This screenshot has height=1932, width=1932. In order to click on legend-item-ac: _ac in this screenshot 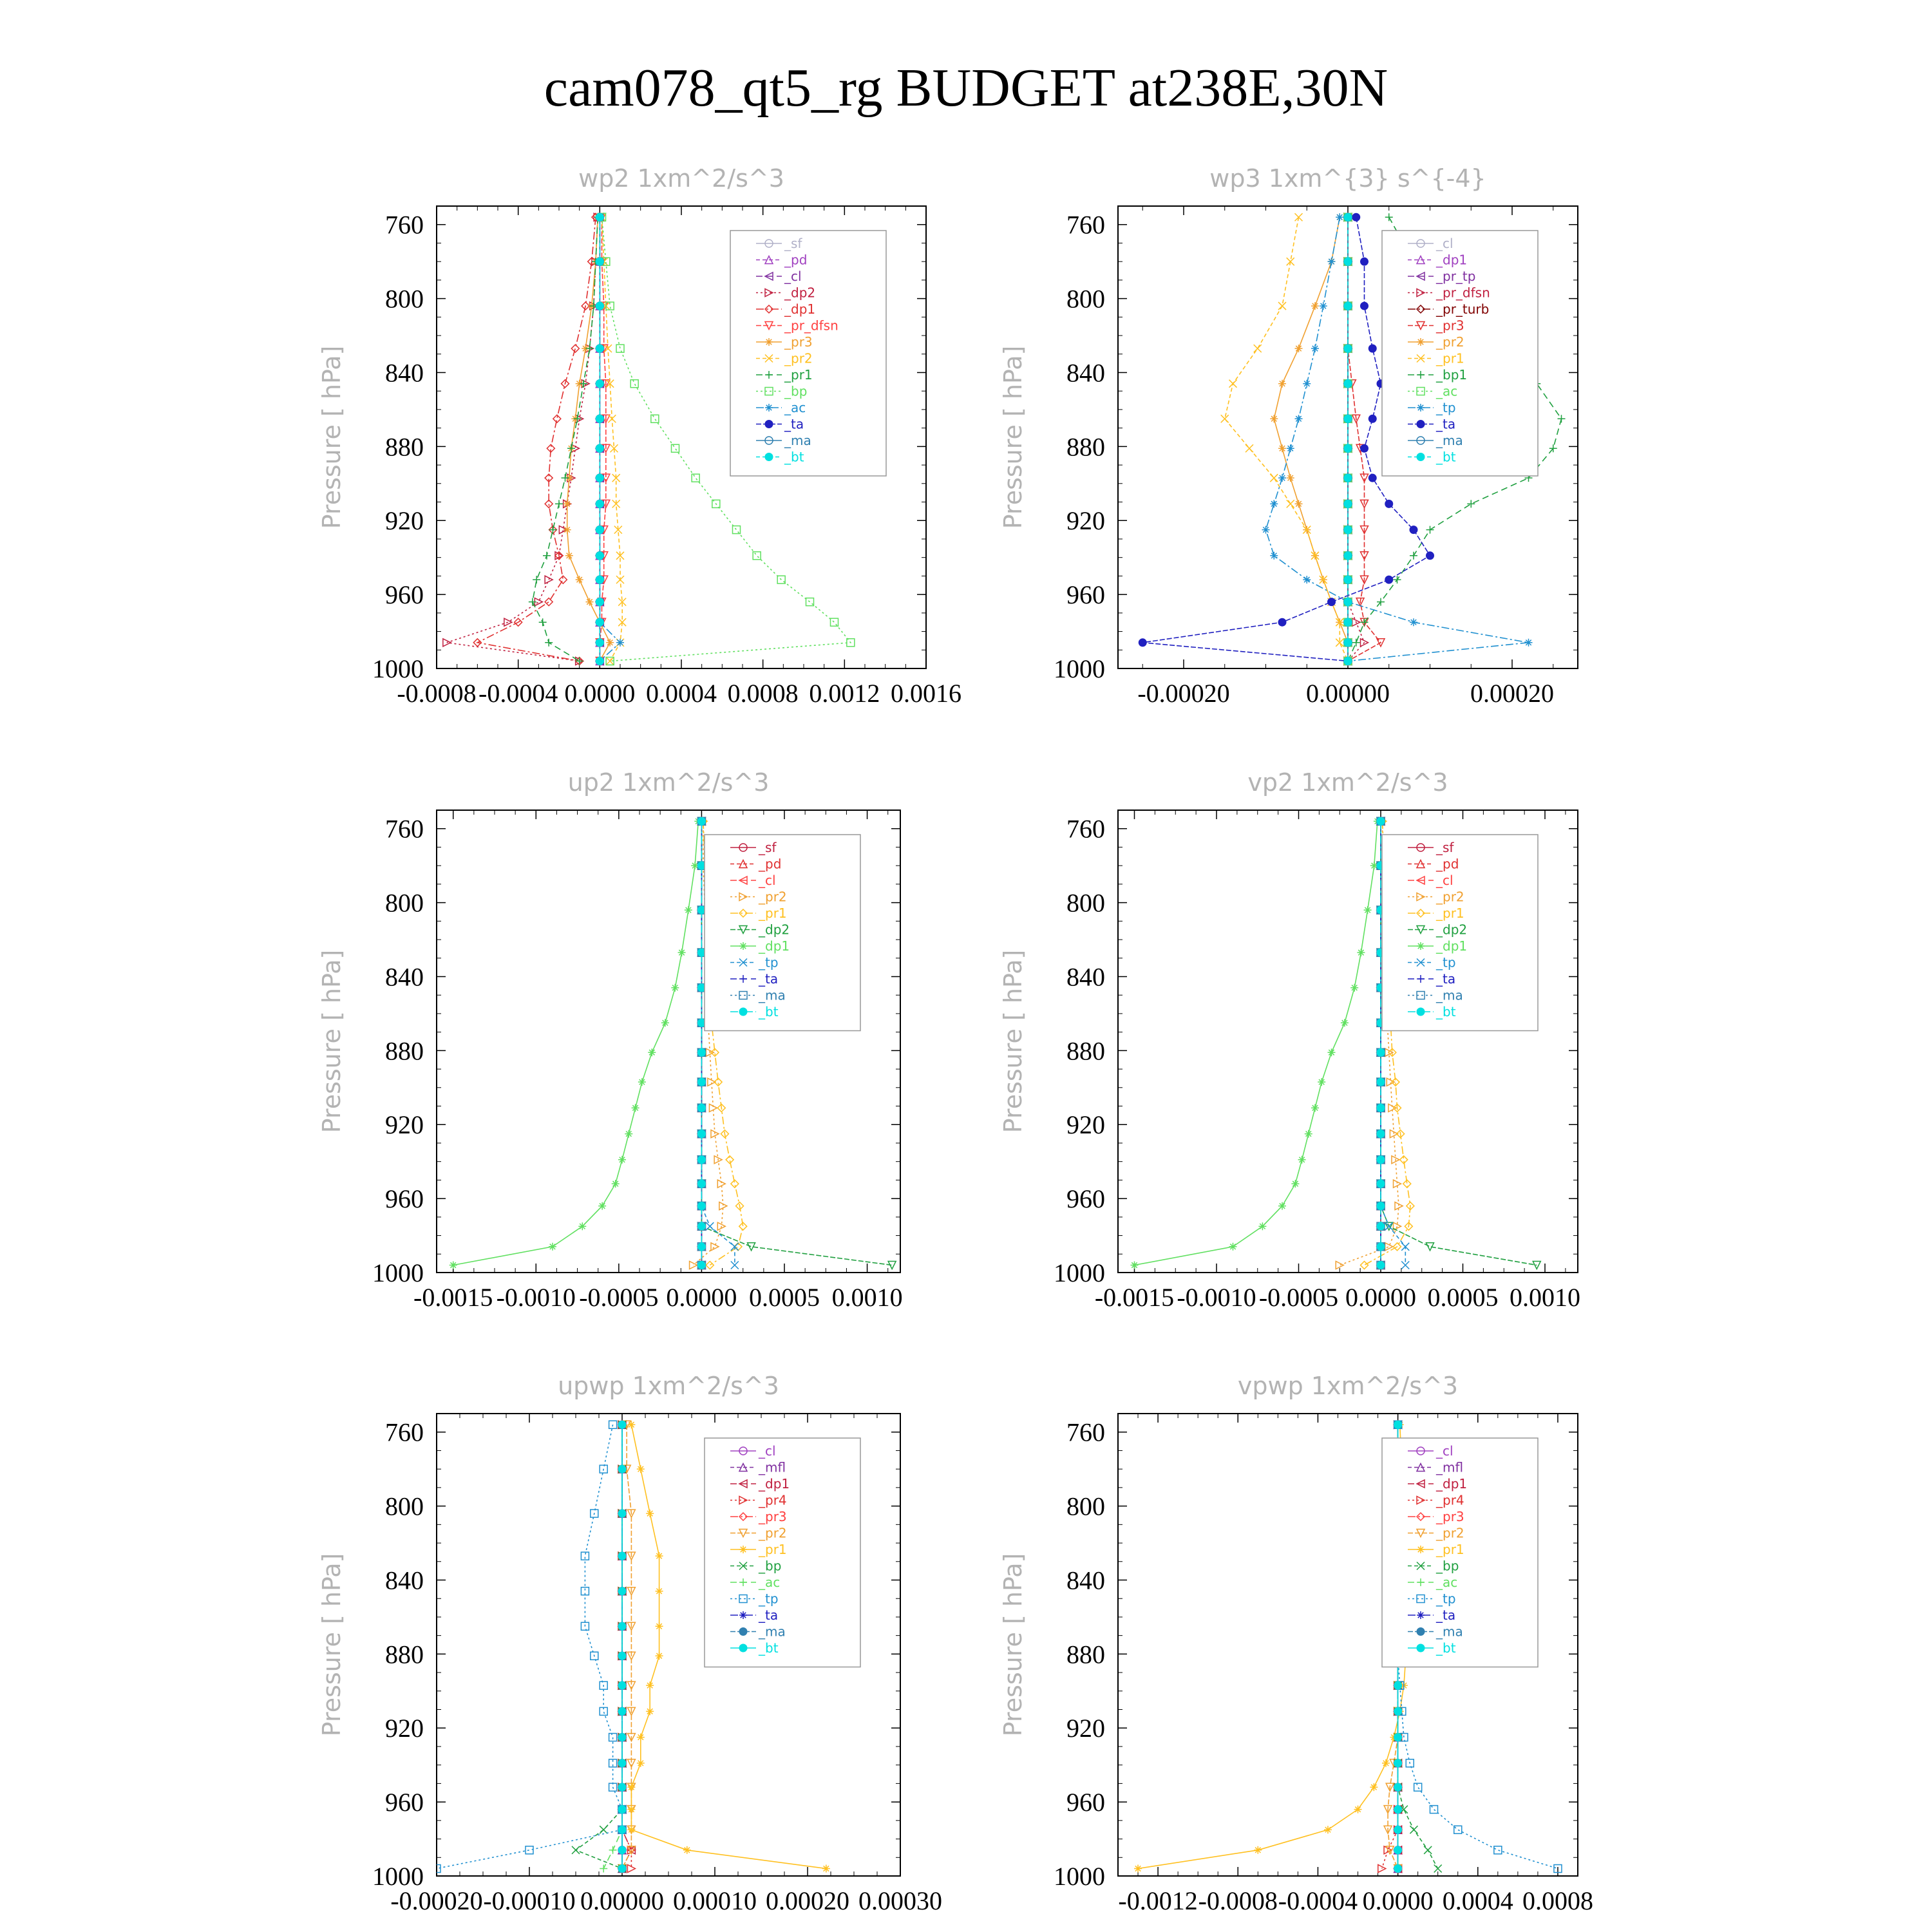, I will do `click(781, 407)`.